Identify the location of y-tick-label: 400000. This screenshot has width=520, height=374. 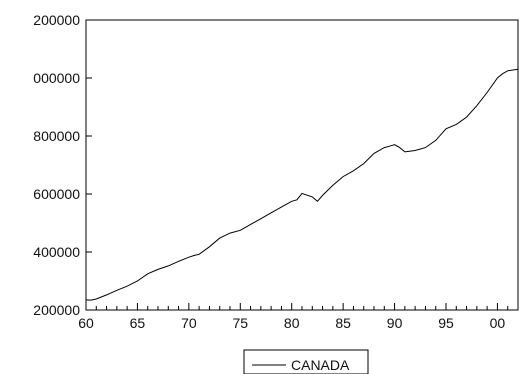
(56, 252).